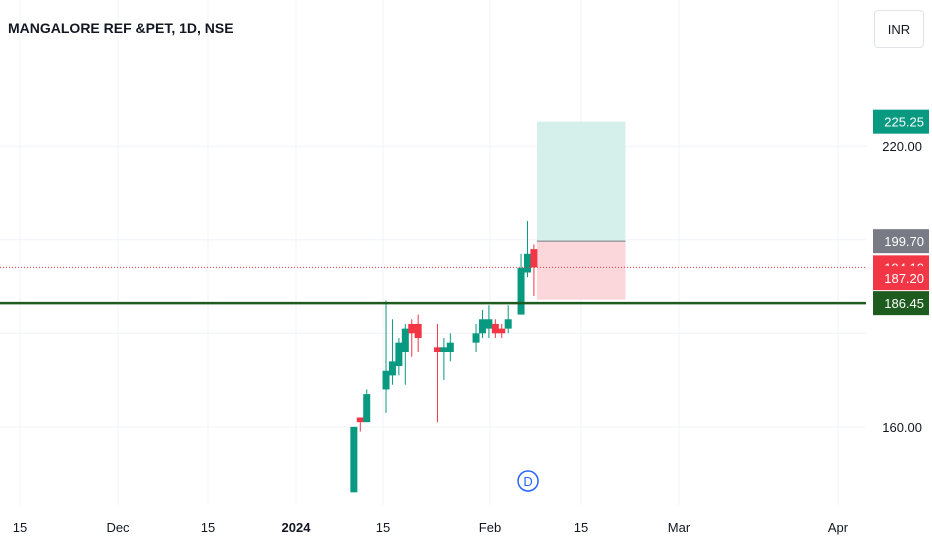 The image size is (932, 550). Describe the element at coordinates (383, 527) in the screenshot. I see `x-tick-label-4: 15` at that location.